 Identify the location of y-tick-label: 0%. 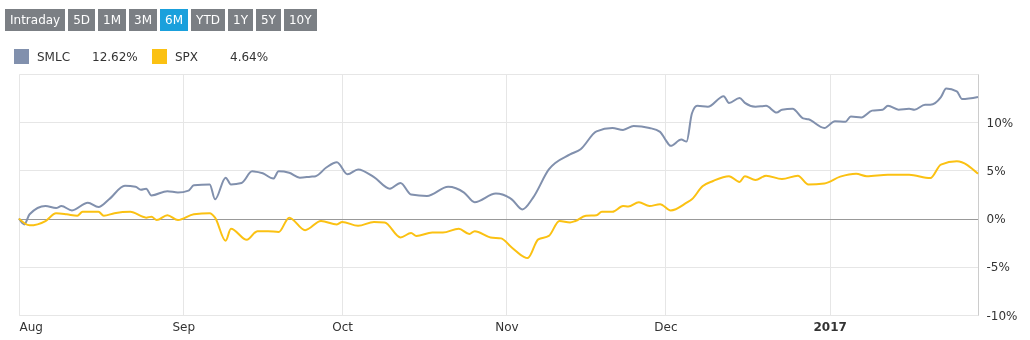
(996, 219).